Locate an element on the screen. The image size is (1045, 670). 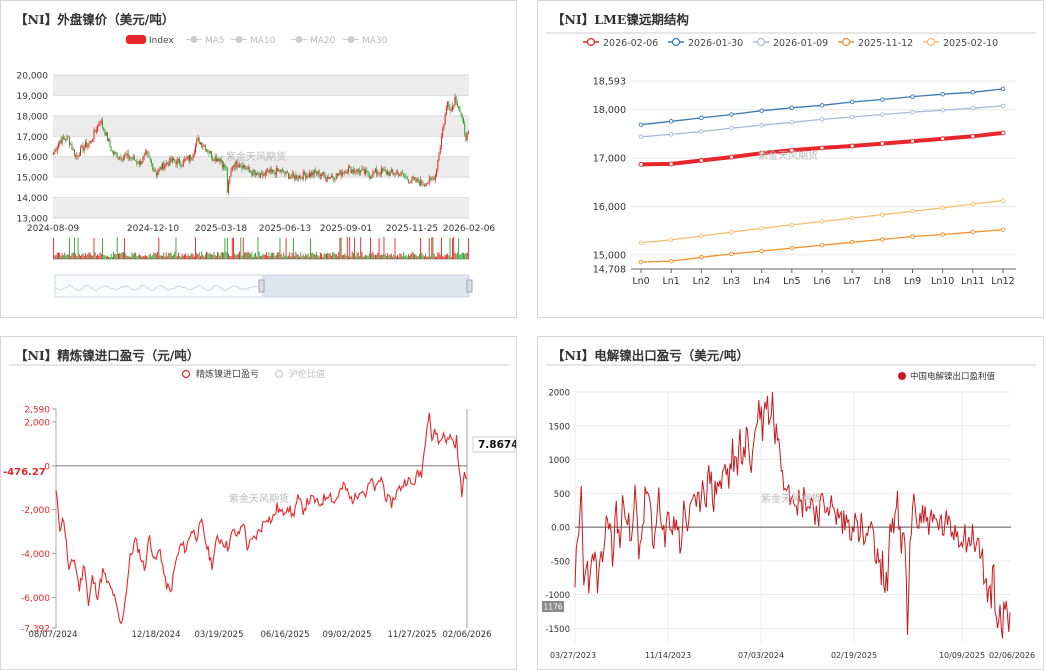
x-tick-label: Ln9 is located at coordinates (912, 281).